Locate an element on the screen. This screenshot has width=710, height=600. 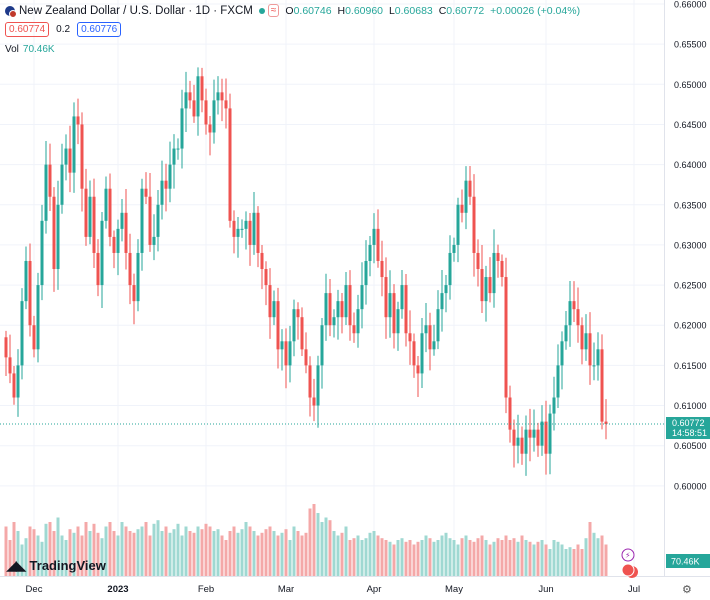
tradingview-logo: ◢◣ TradingView is located at coordinates (56, 565).